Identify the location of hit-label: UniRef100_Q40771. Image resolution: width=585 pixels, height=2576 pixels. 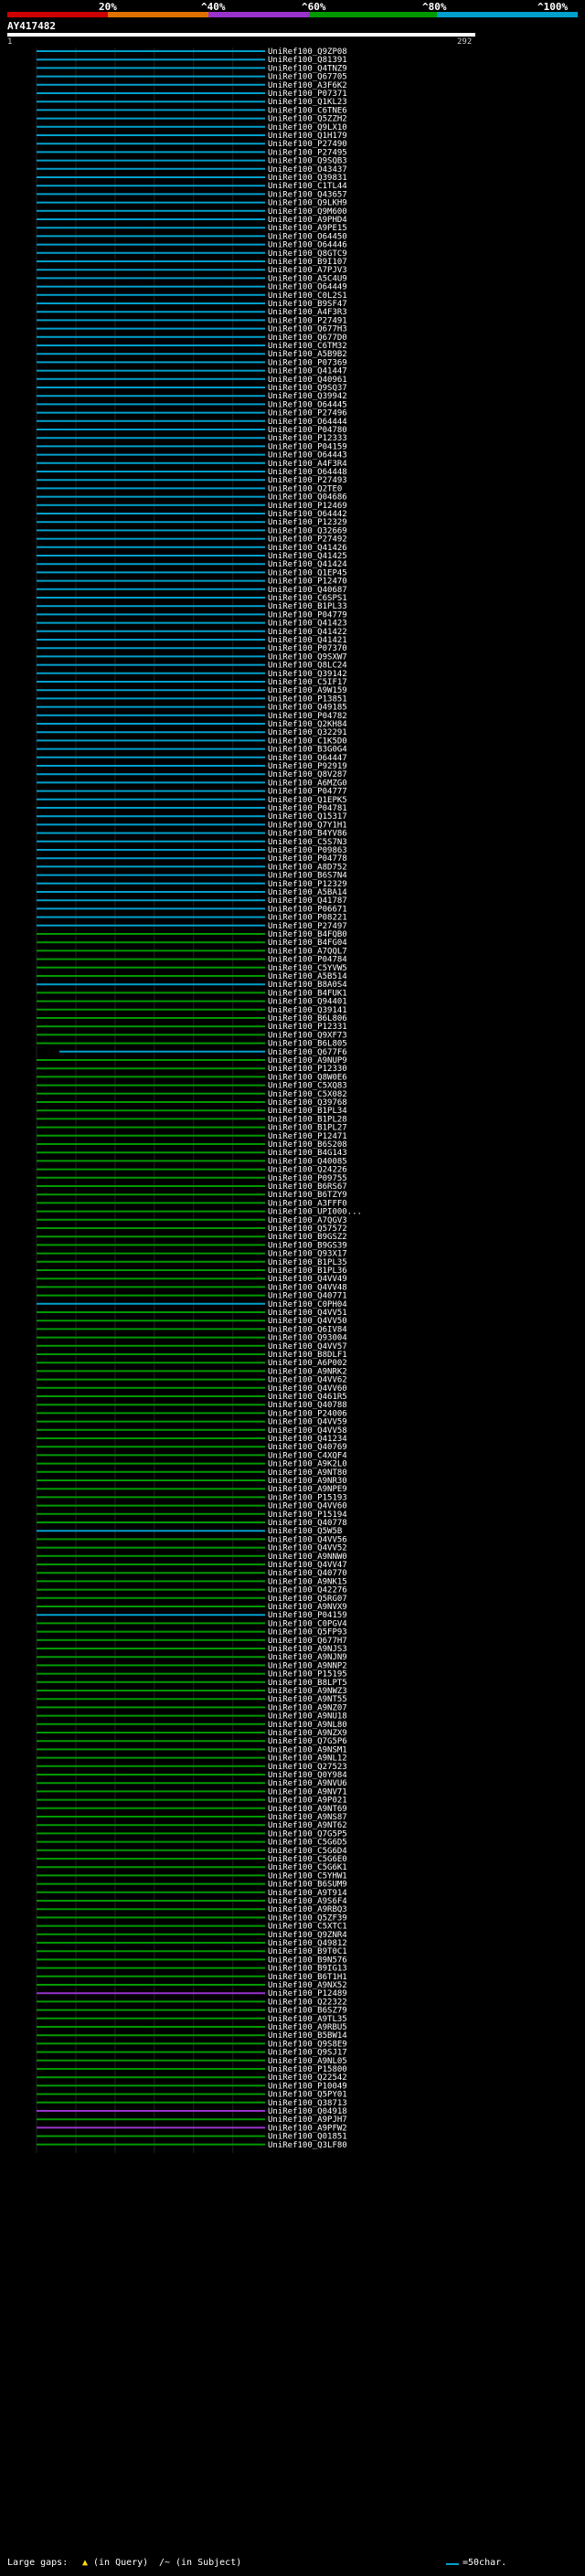
(308, 1296).